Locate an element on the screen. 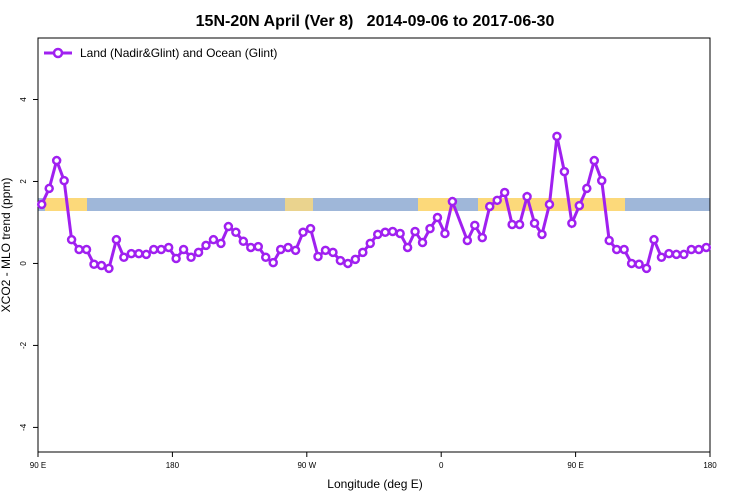  y-axis-label: XCO2 - MLO trend (ppm) is located at coordinates (6, 245).